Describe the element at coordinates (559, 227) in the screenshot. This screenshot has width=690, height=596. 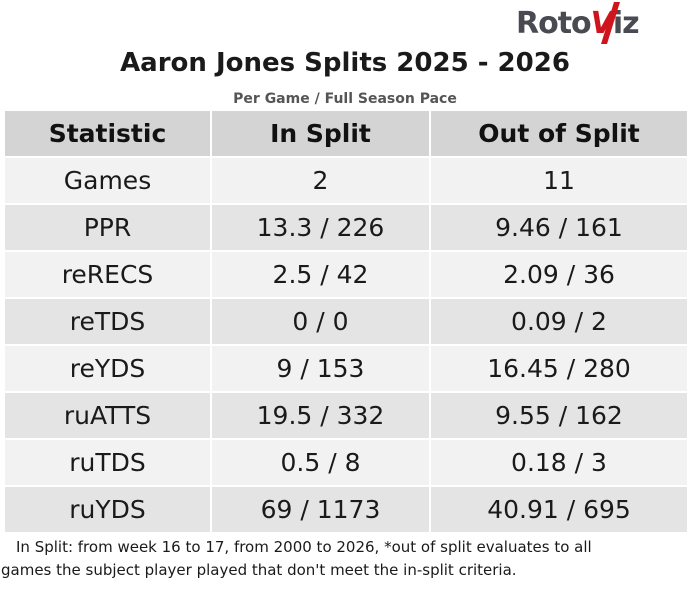
I see `out-split-cell: 9.46 / 161` at that location.